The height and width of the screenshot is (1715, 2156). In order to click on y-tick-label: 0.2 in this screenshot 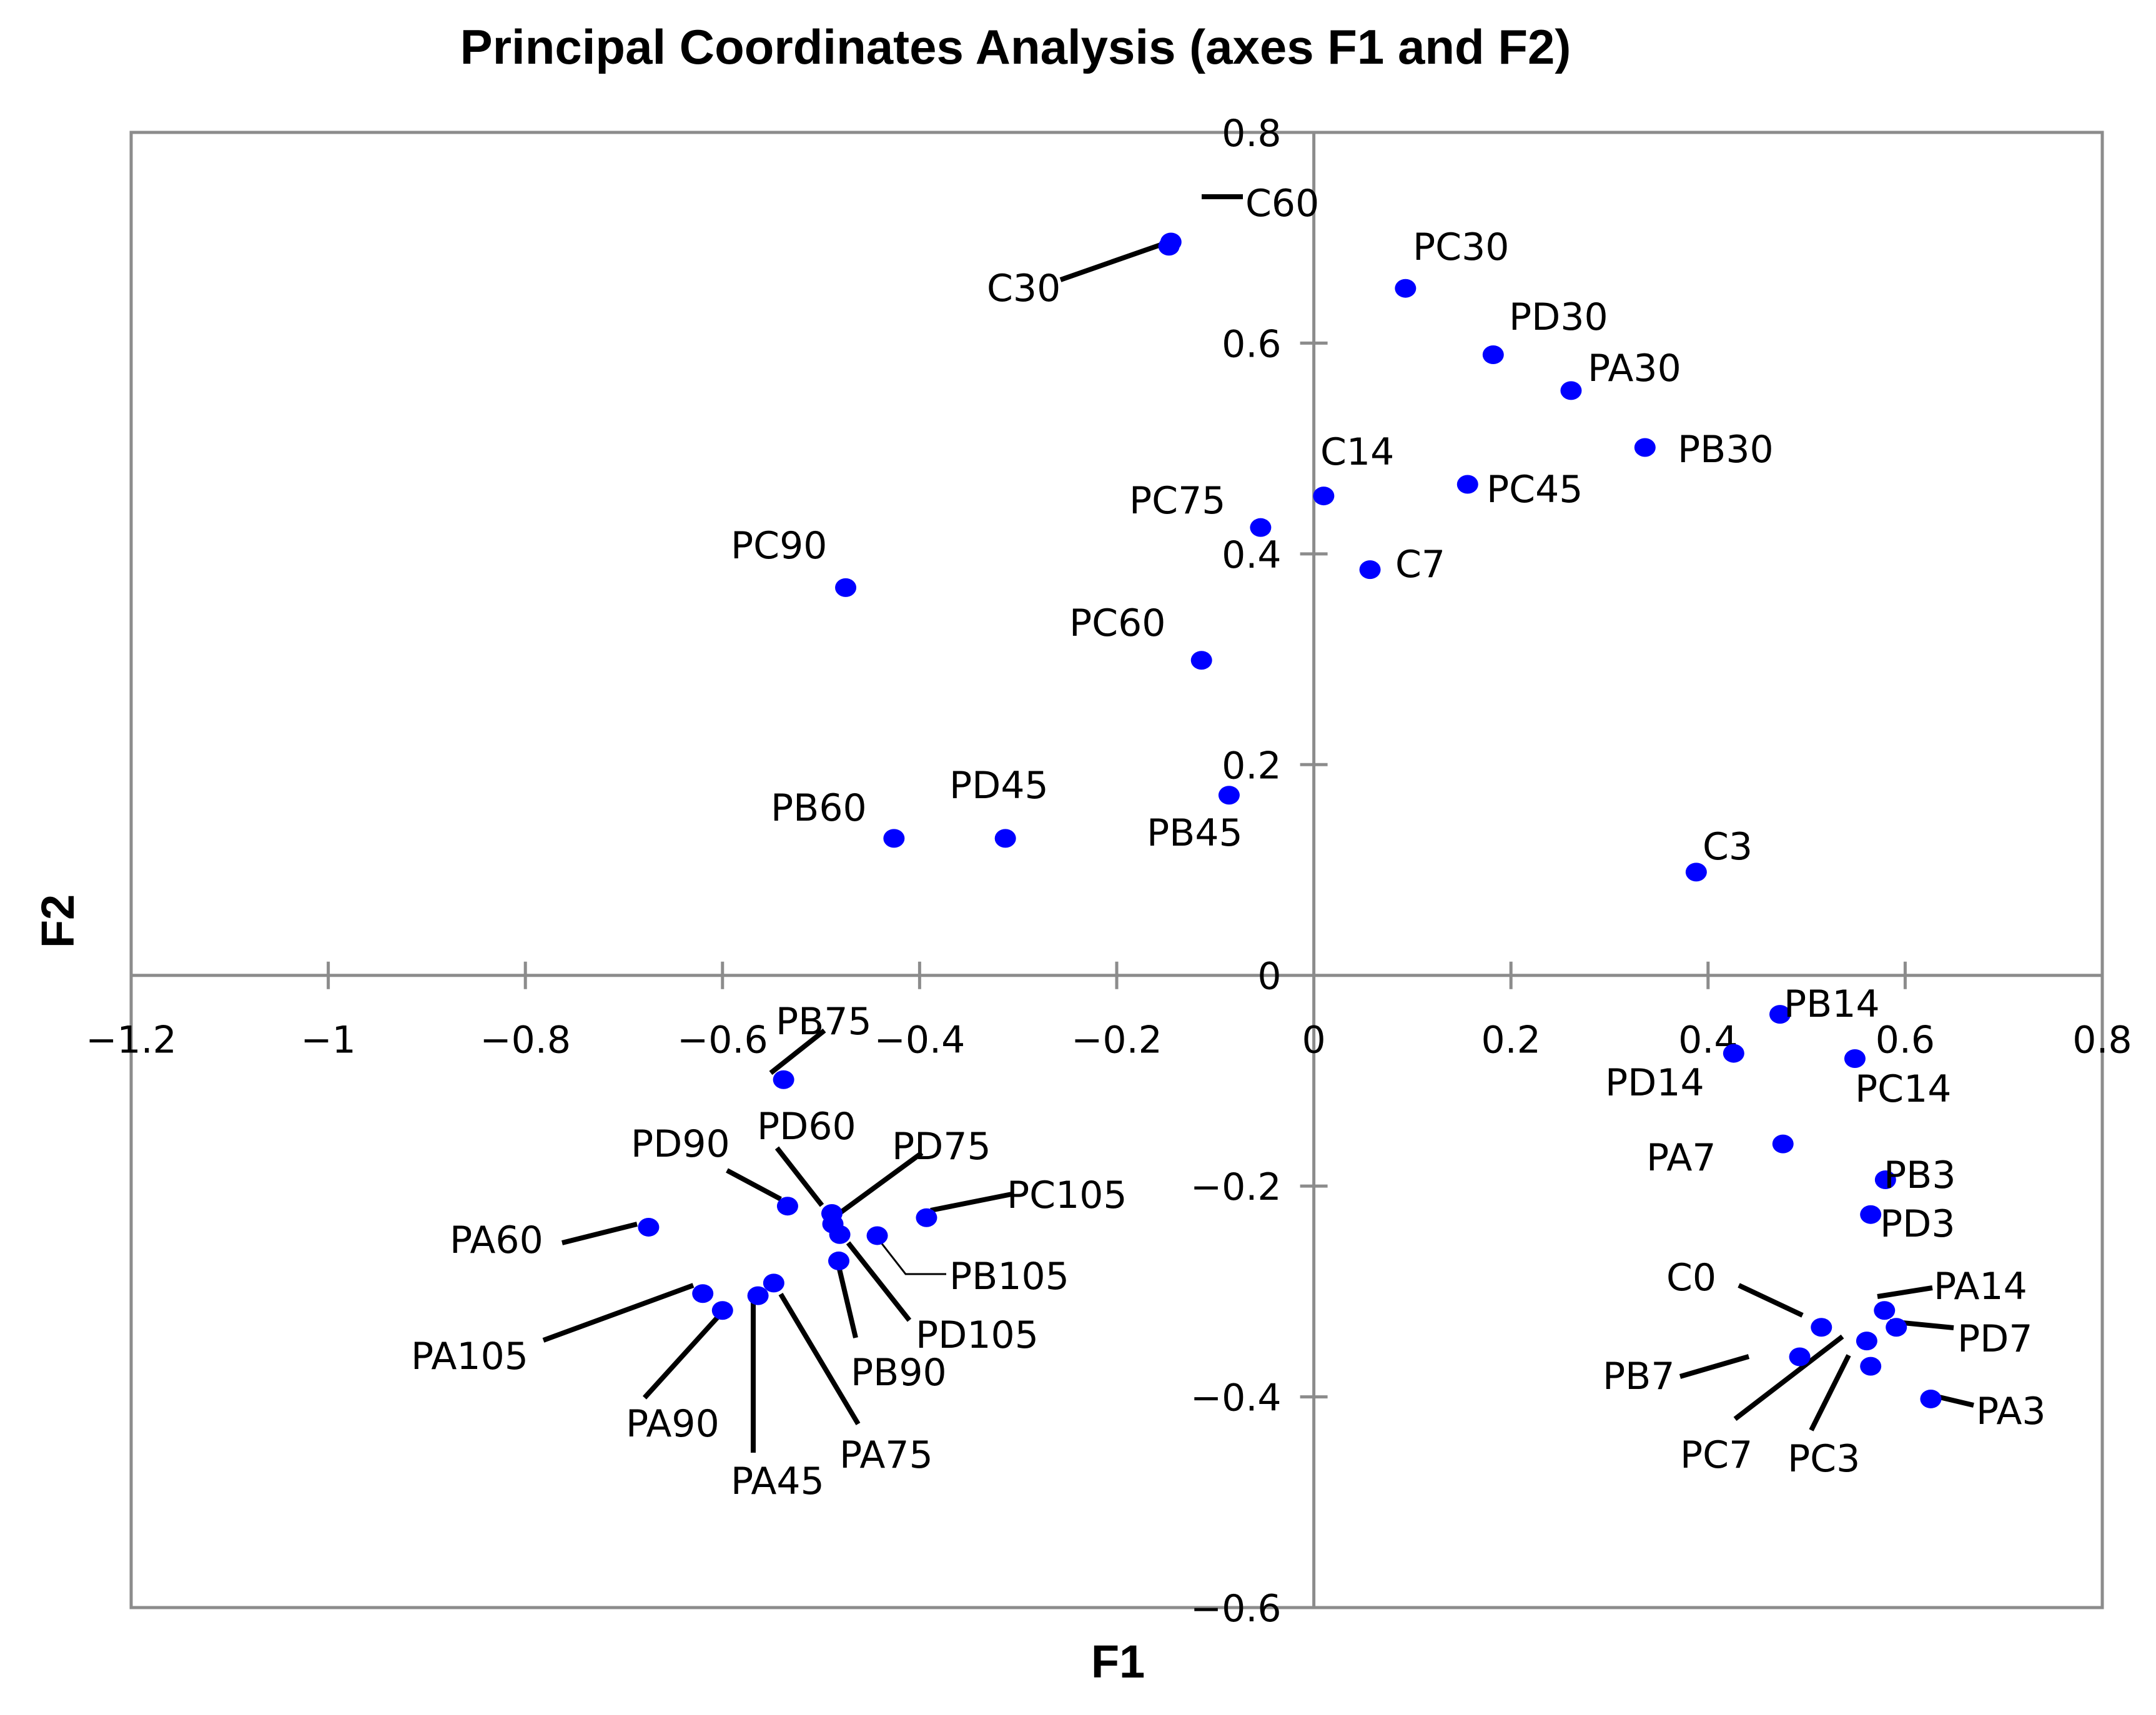, I will do `click(1251, 766)`.